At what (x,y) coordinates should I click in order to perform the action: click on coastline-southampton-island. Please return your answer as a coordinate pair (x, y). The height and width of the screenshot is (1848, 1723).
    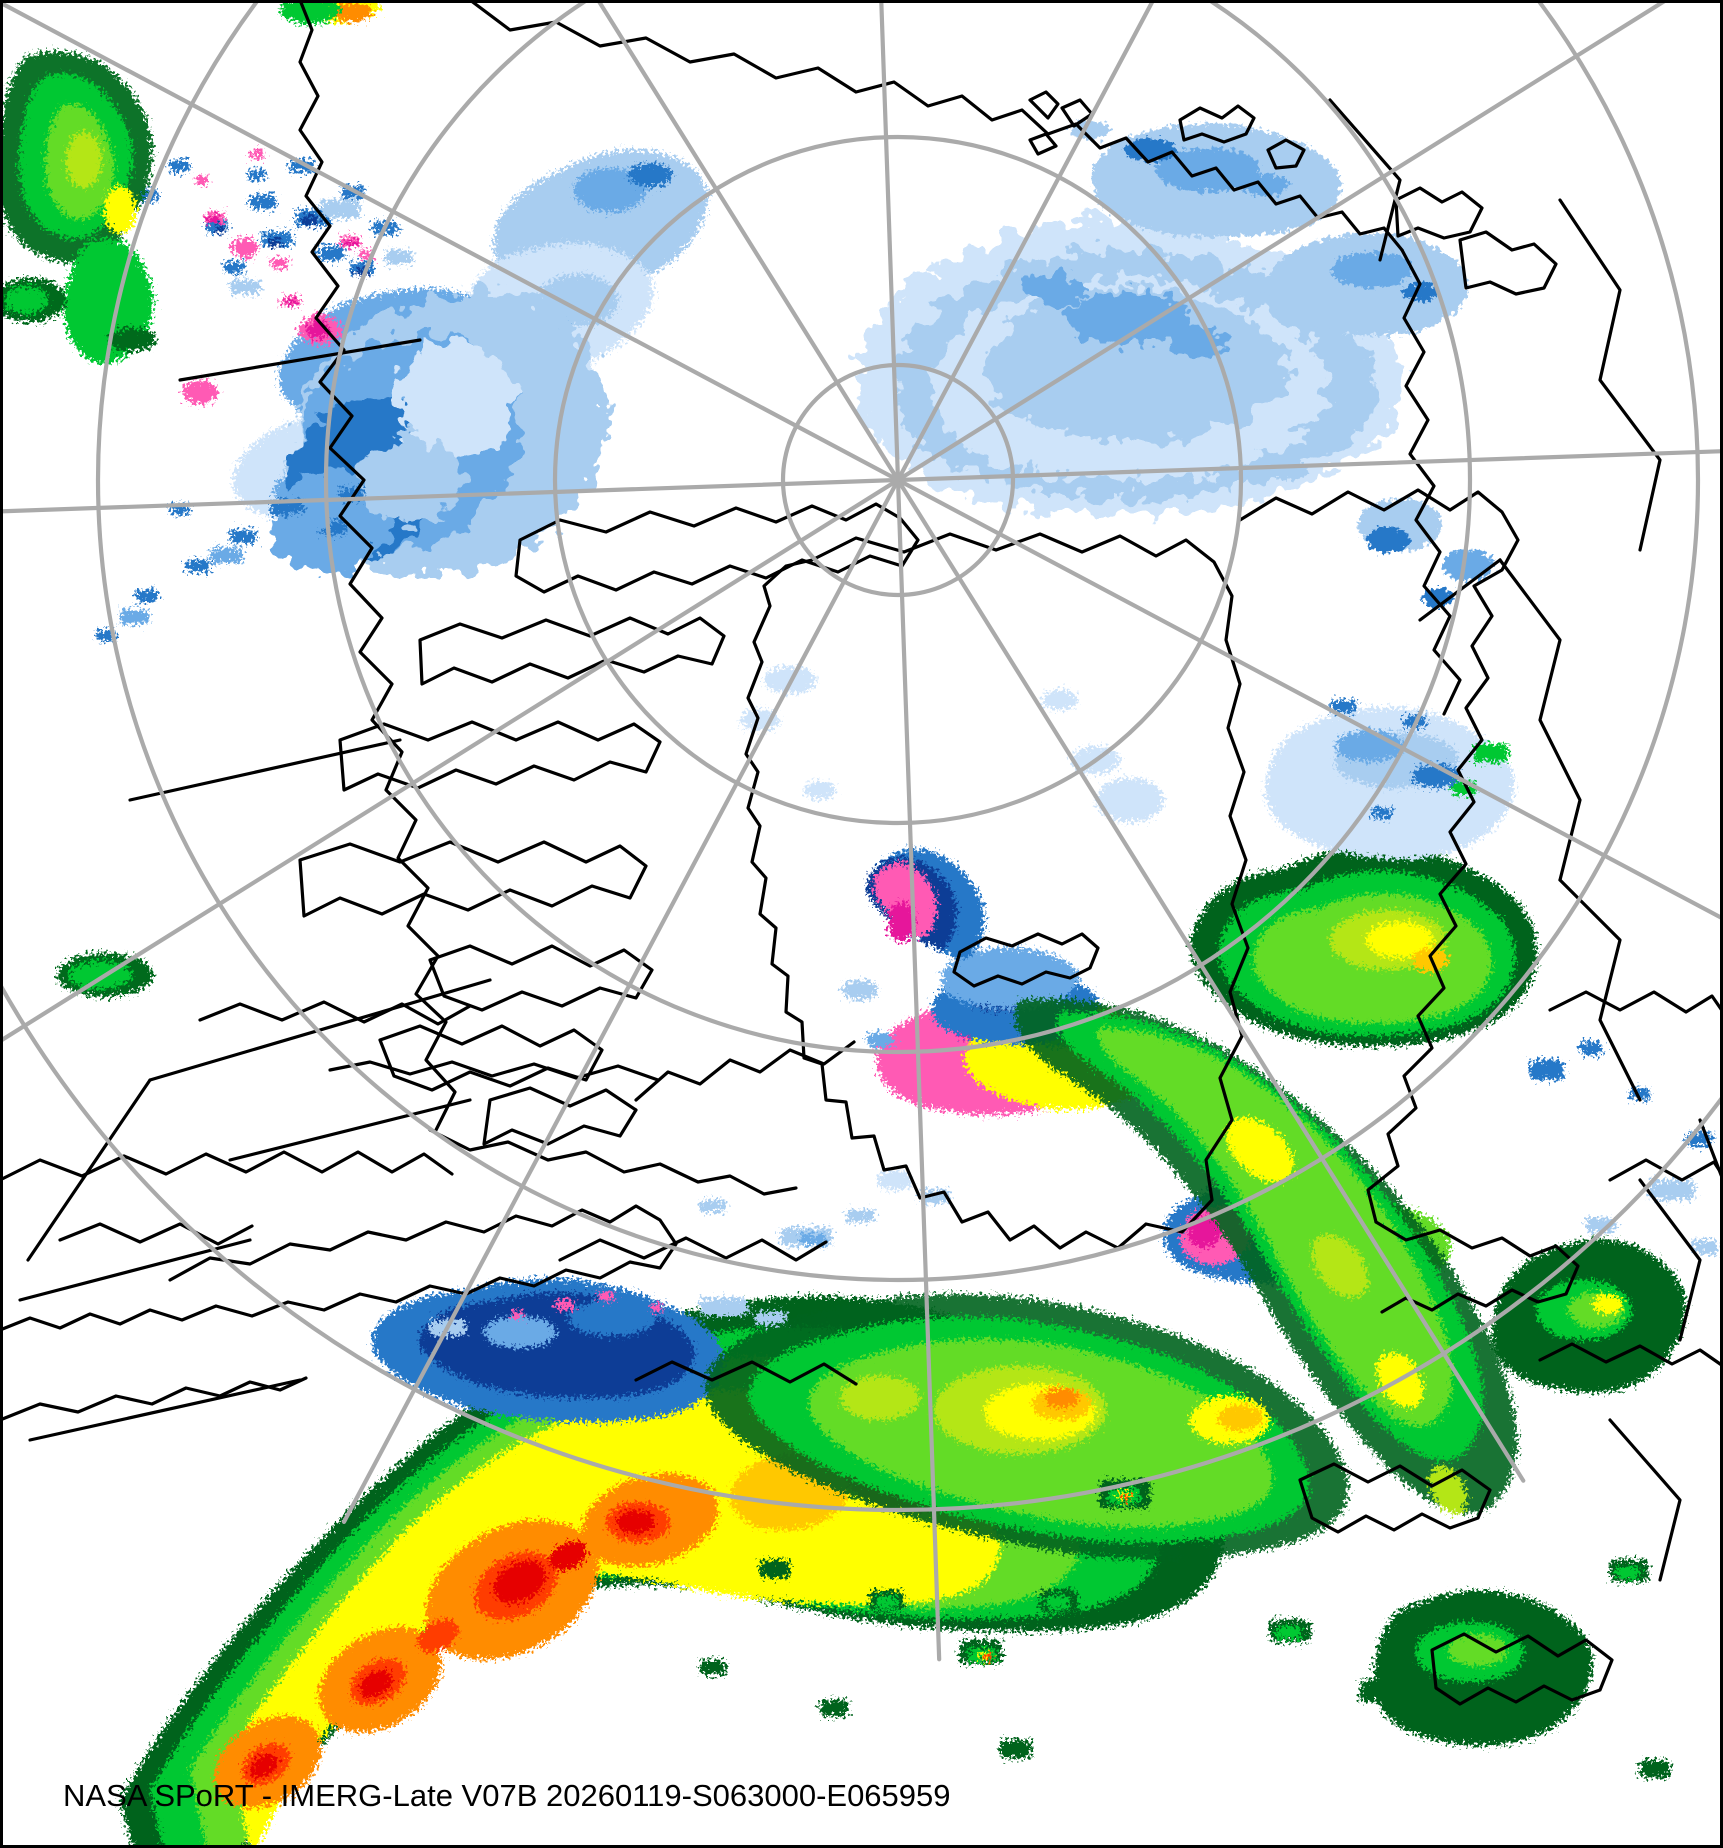
    Looking at the image, I should click on (491, 1058).